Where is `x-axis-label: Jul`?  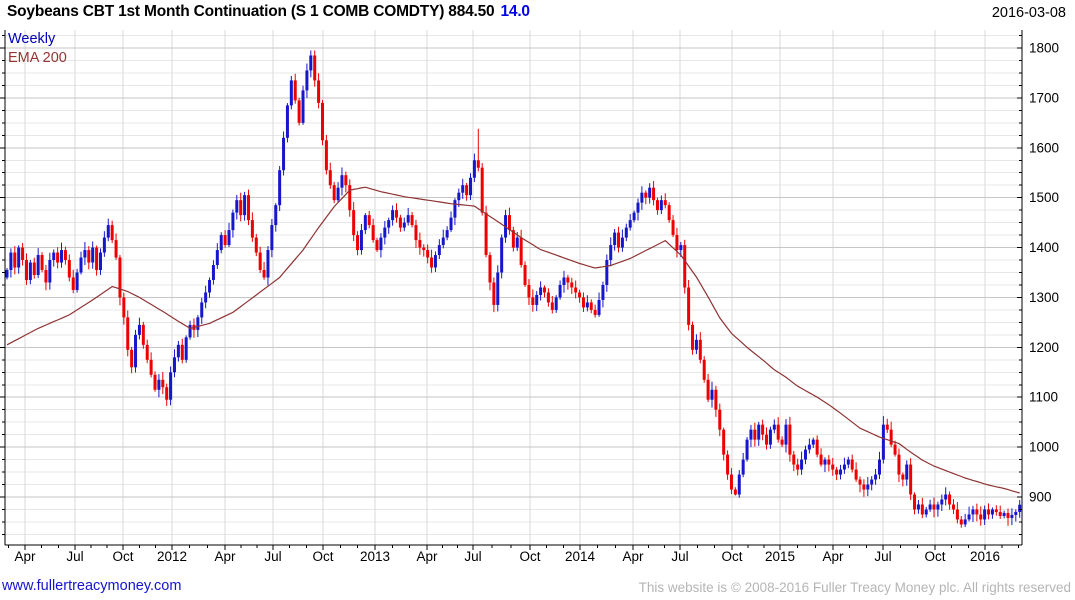
x-axis-label: Jul is located at coordinates (472, 556).